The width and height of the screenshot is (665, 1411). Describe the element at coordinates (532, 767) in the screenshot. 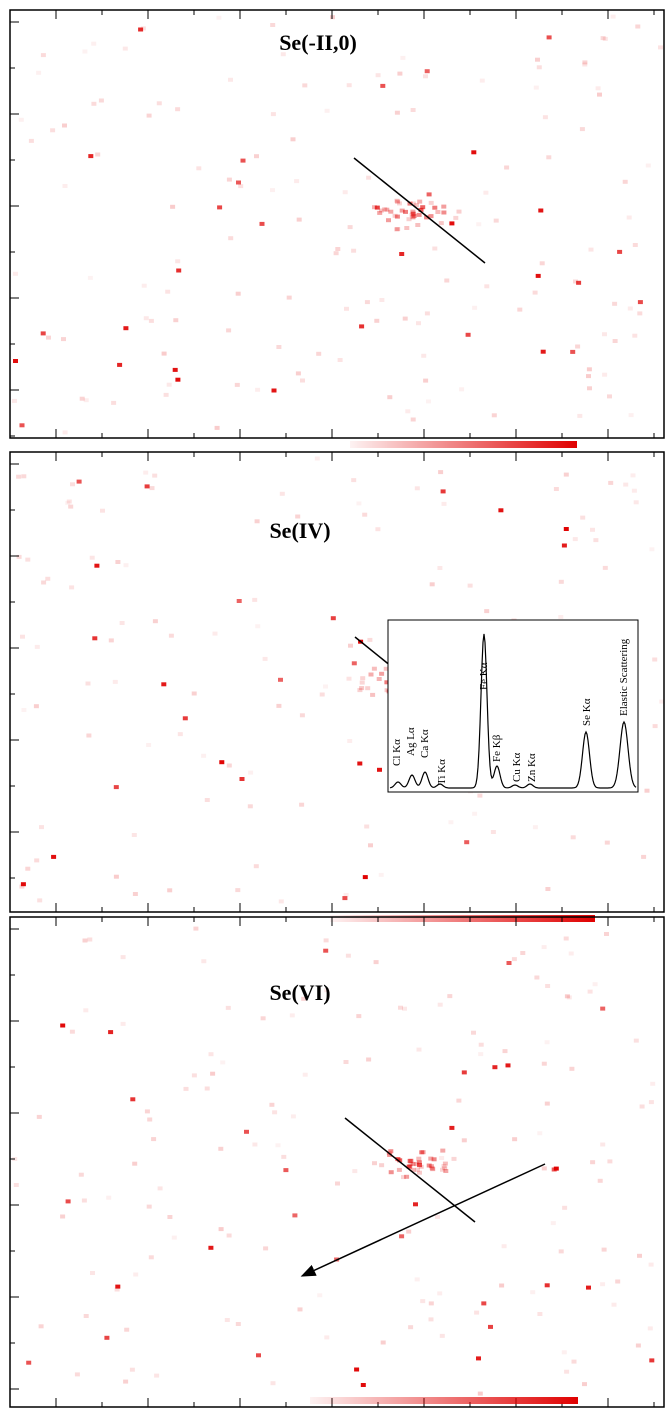

I see `peak-label: Zn Kα` at that location.